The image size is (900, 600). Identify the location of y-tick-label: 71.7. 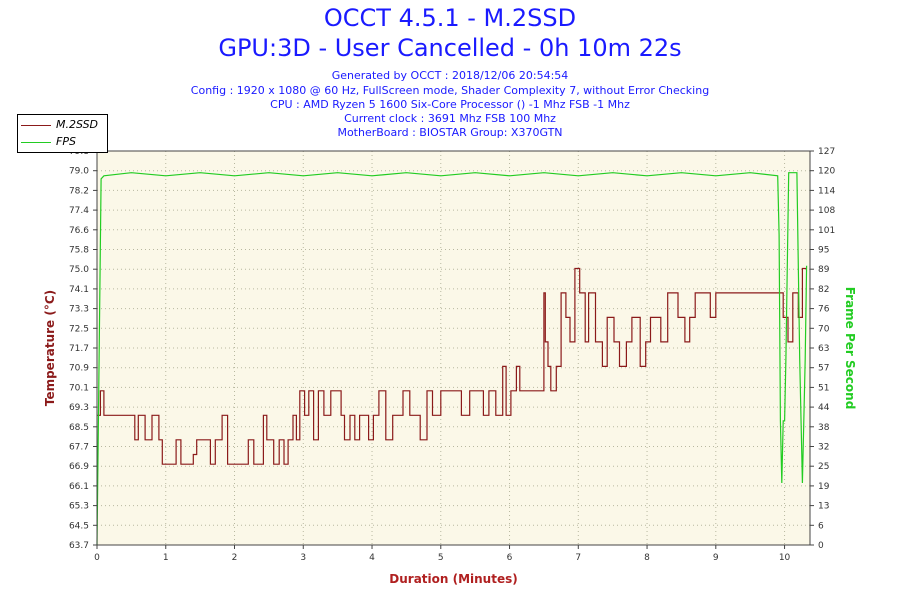
(79, 349).